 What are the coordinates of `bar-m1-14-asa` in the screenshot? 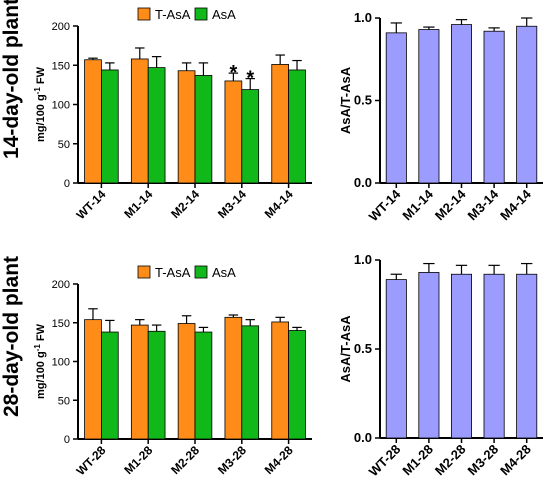 It's located at (156, 125).